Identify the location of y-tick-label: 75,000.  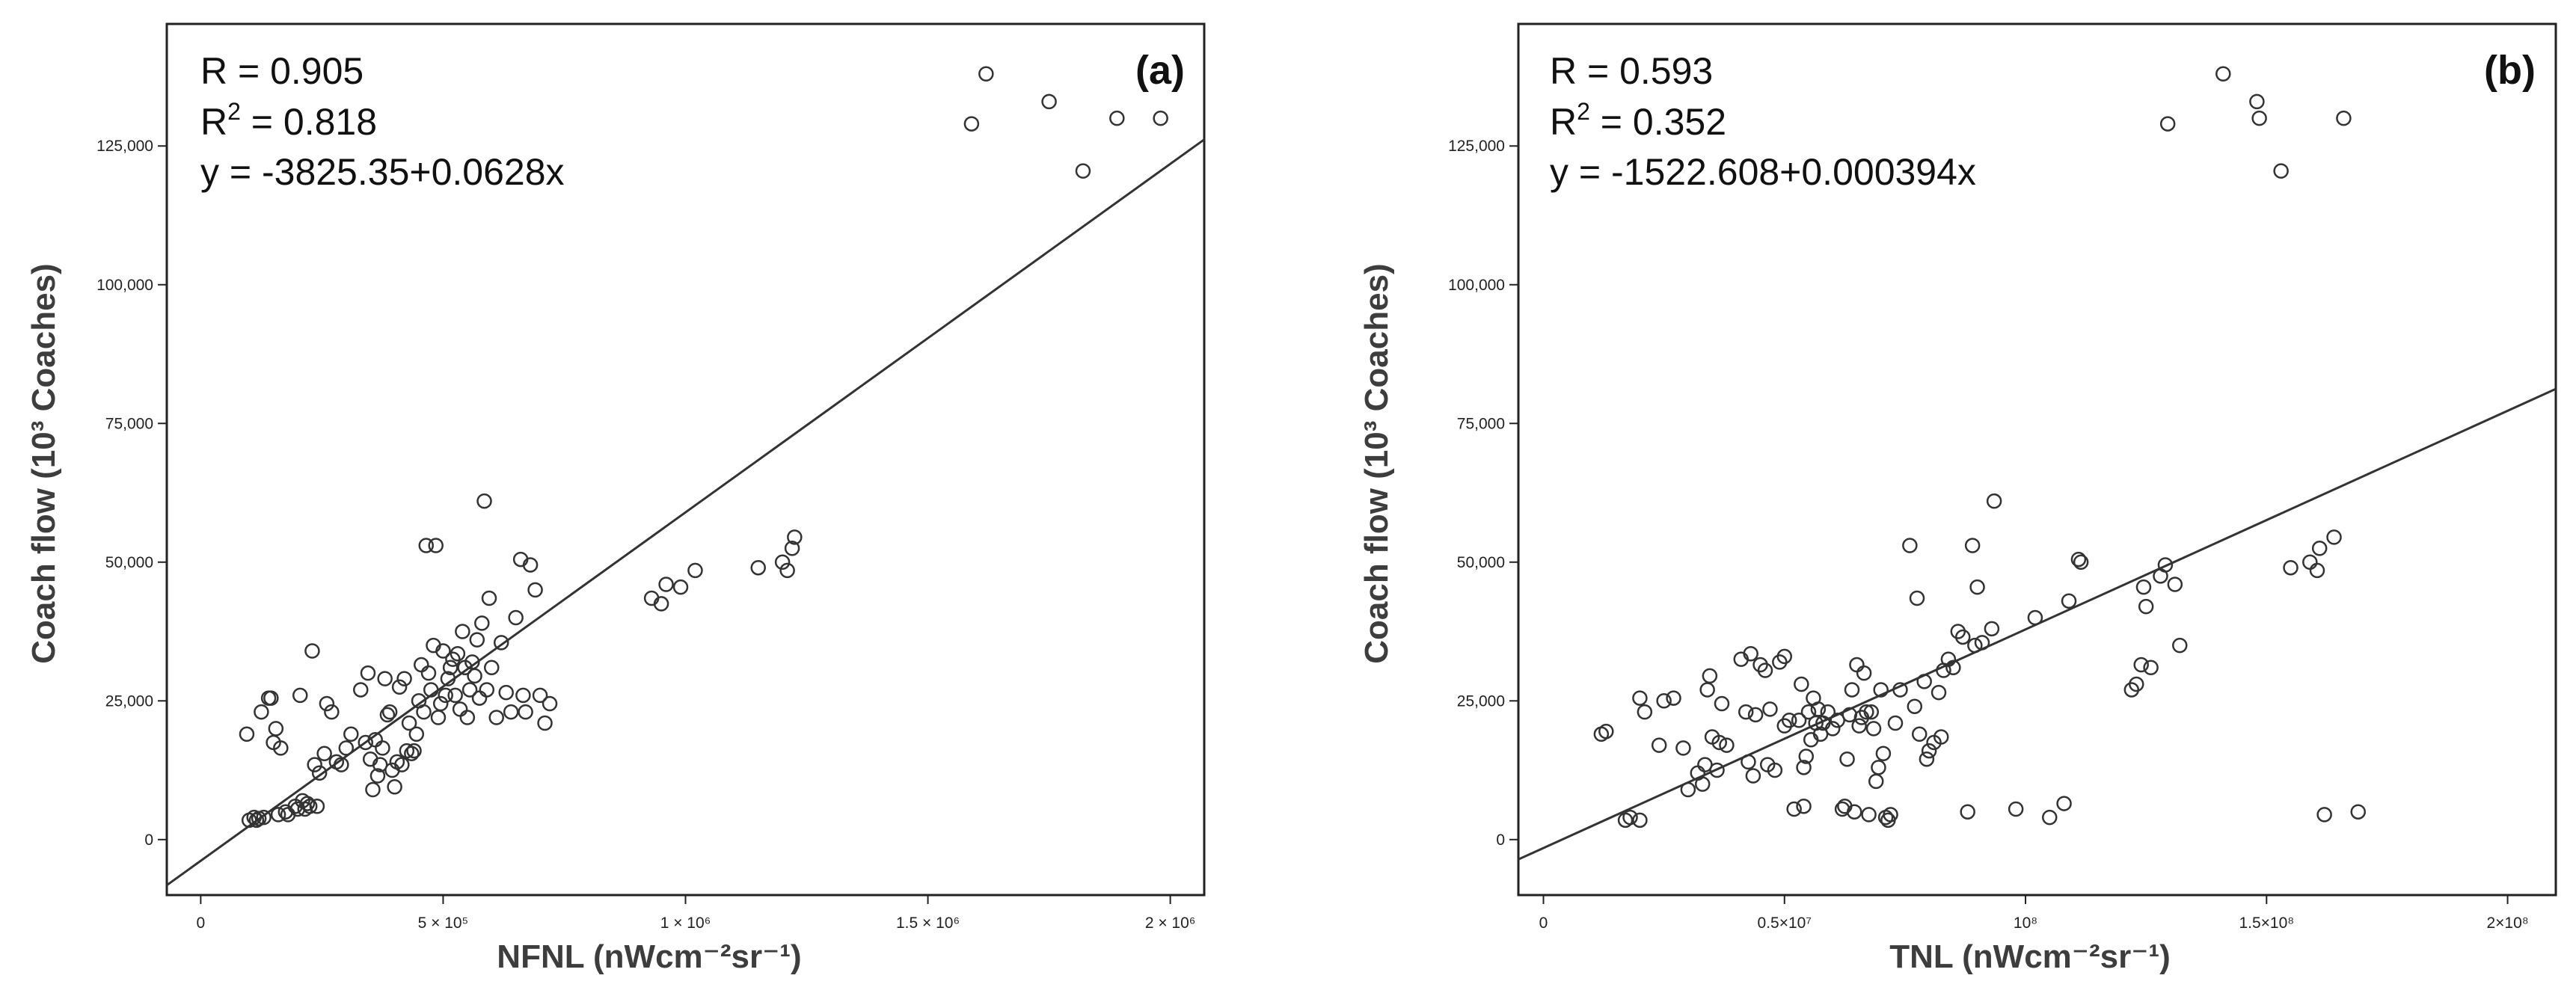
(129, 424).